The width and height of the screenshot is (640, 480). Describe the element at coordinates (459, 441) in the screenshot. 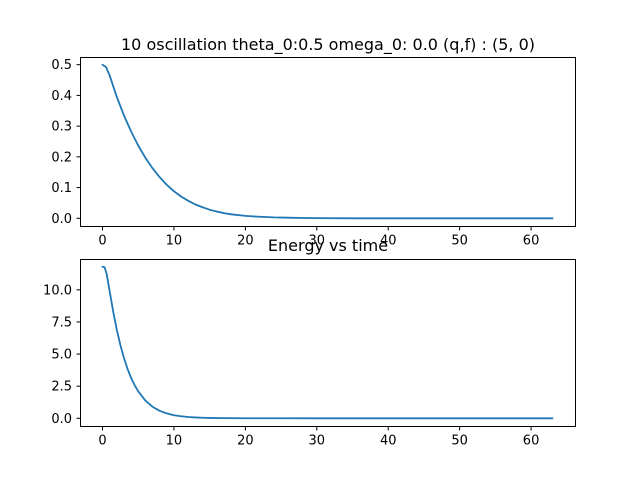

I see `energy-x-tick-label: 50` at that location.